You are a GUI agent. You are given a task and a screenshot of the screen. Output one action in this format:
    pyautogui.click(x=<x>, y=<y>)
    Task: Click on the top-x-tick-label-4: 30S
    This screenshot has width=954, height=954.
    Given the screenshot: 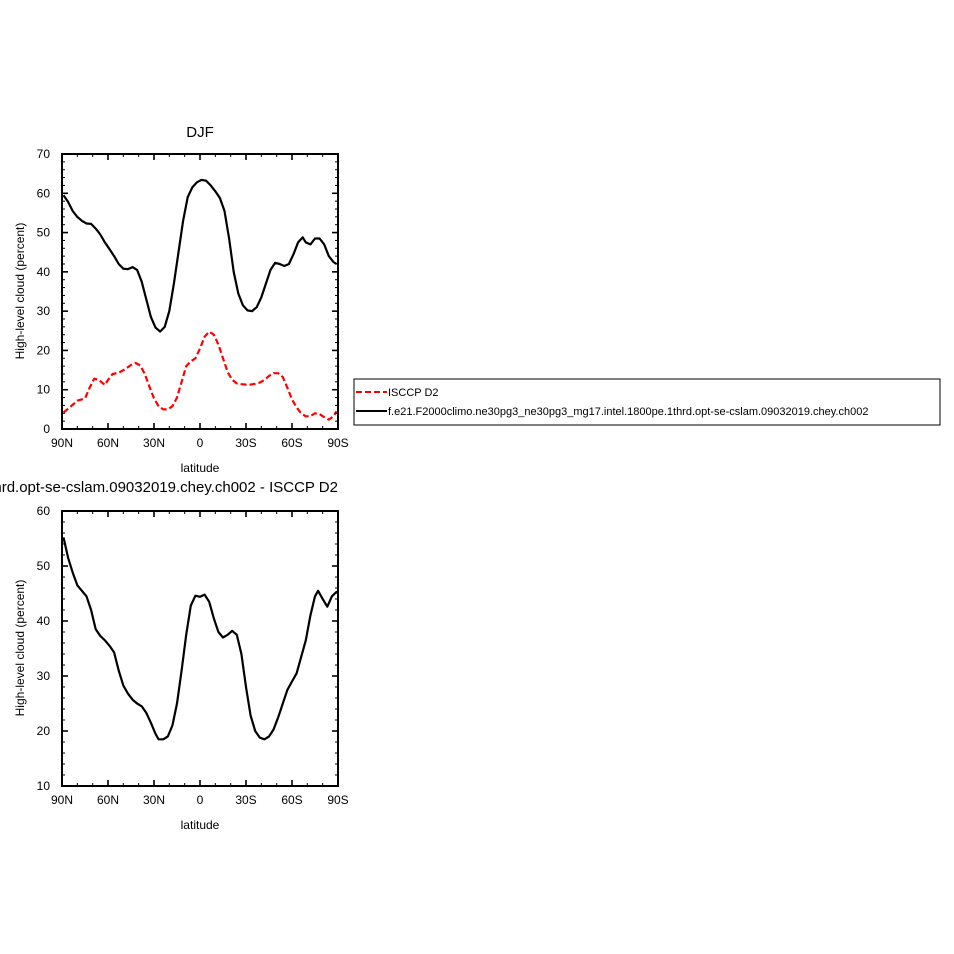 What is the action you would take?
    pyautogui.click(x=245, y=443)
    